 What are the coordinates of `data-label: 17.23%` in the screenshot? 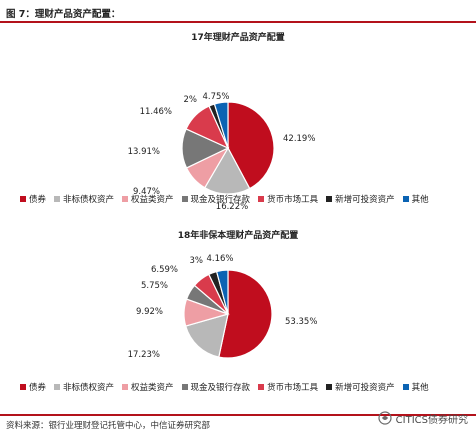 It's located at (144, 355).